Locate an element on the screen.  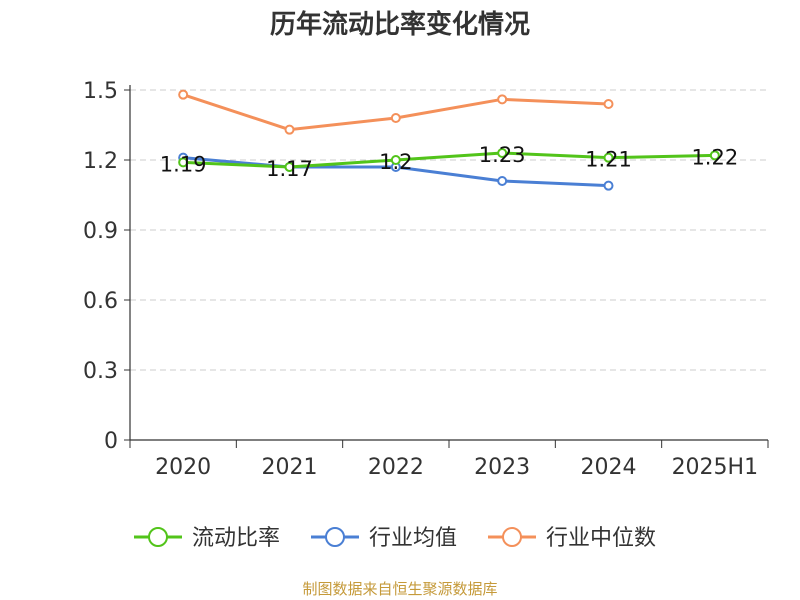
legend-label: 流动比率 is located at coordinates (236, 538).